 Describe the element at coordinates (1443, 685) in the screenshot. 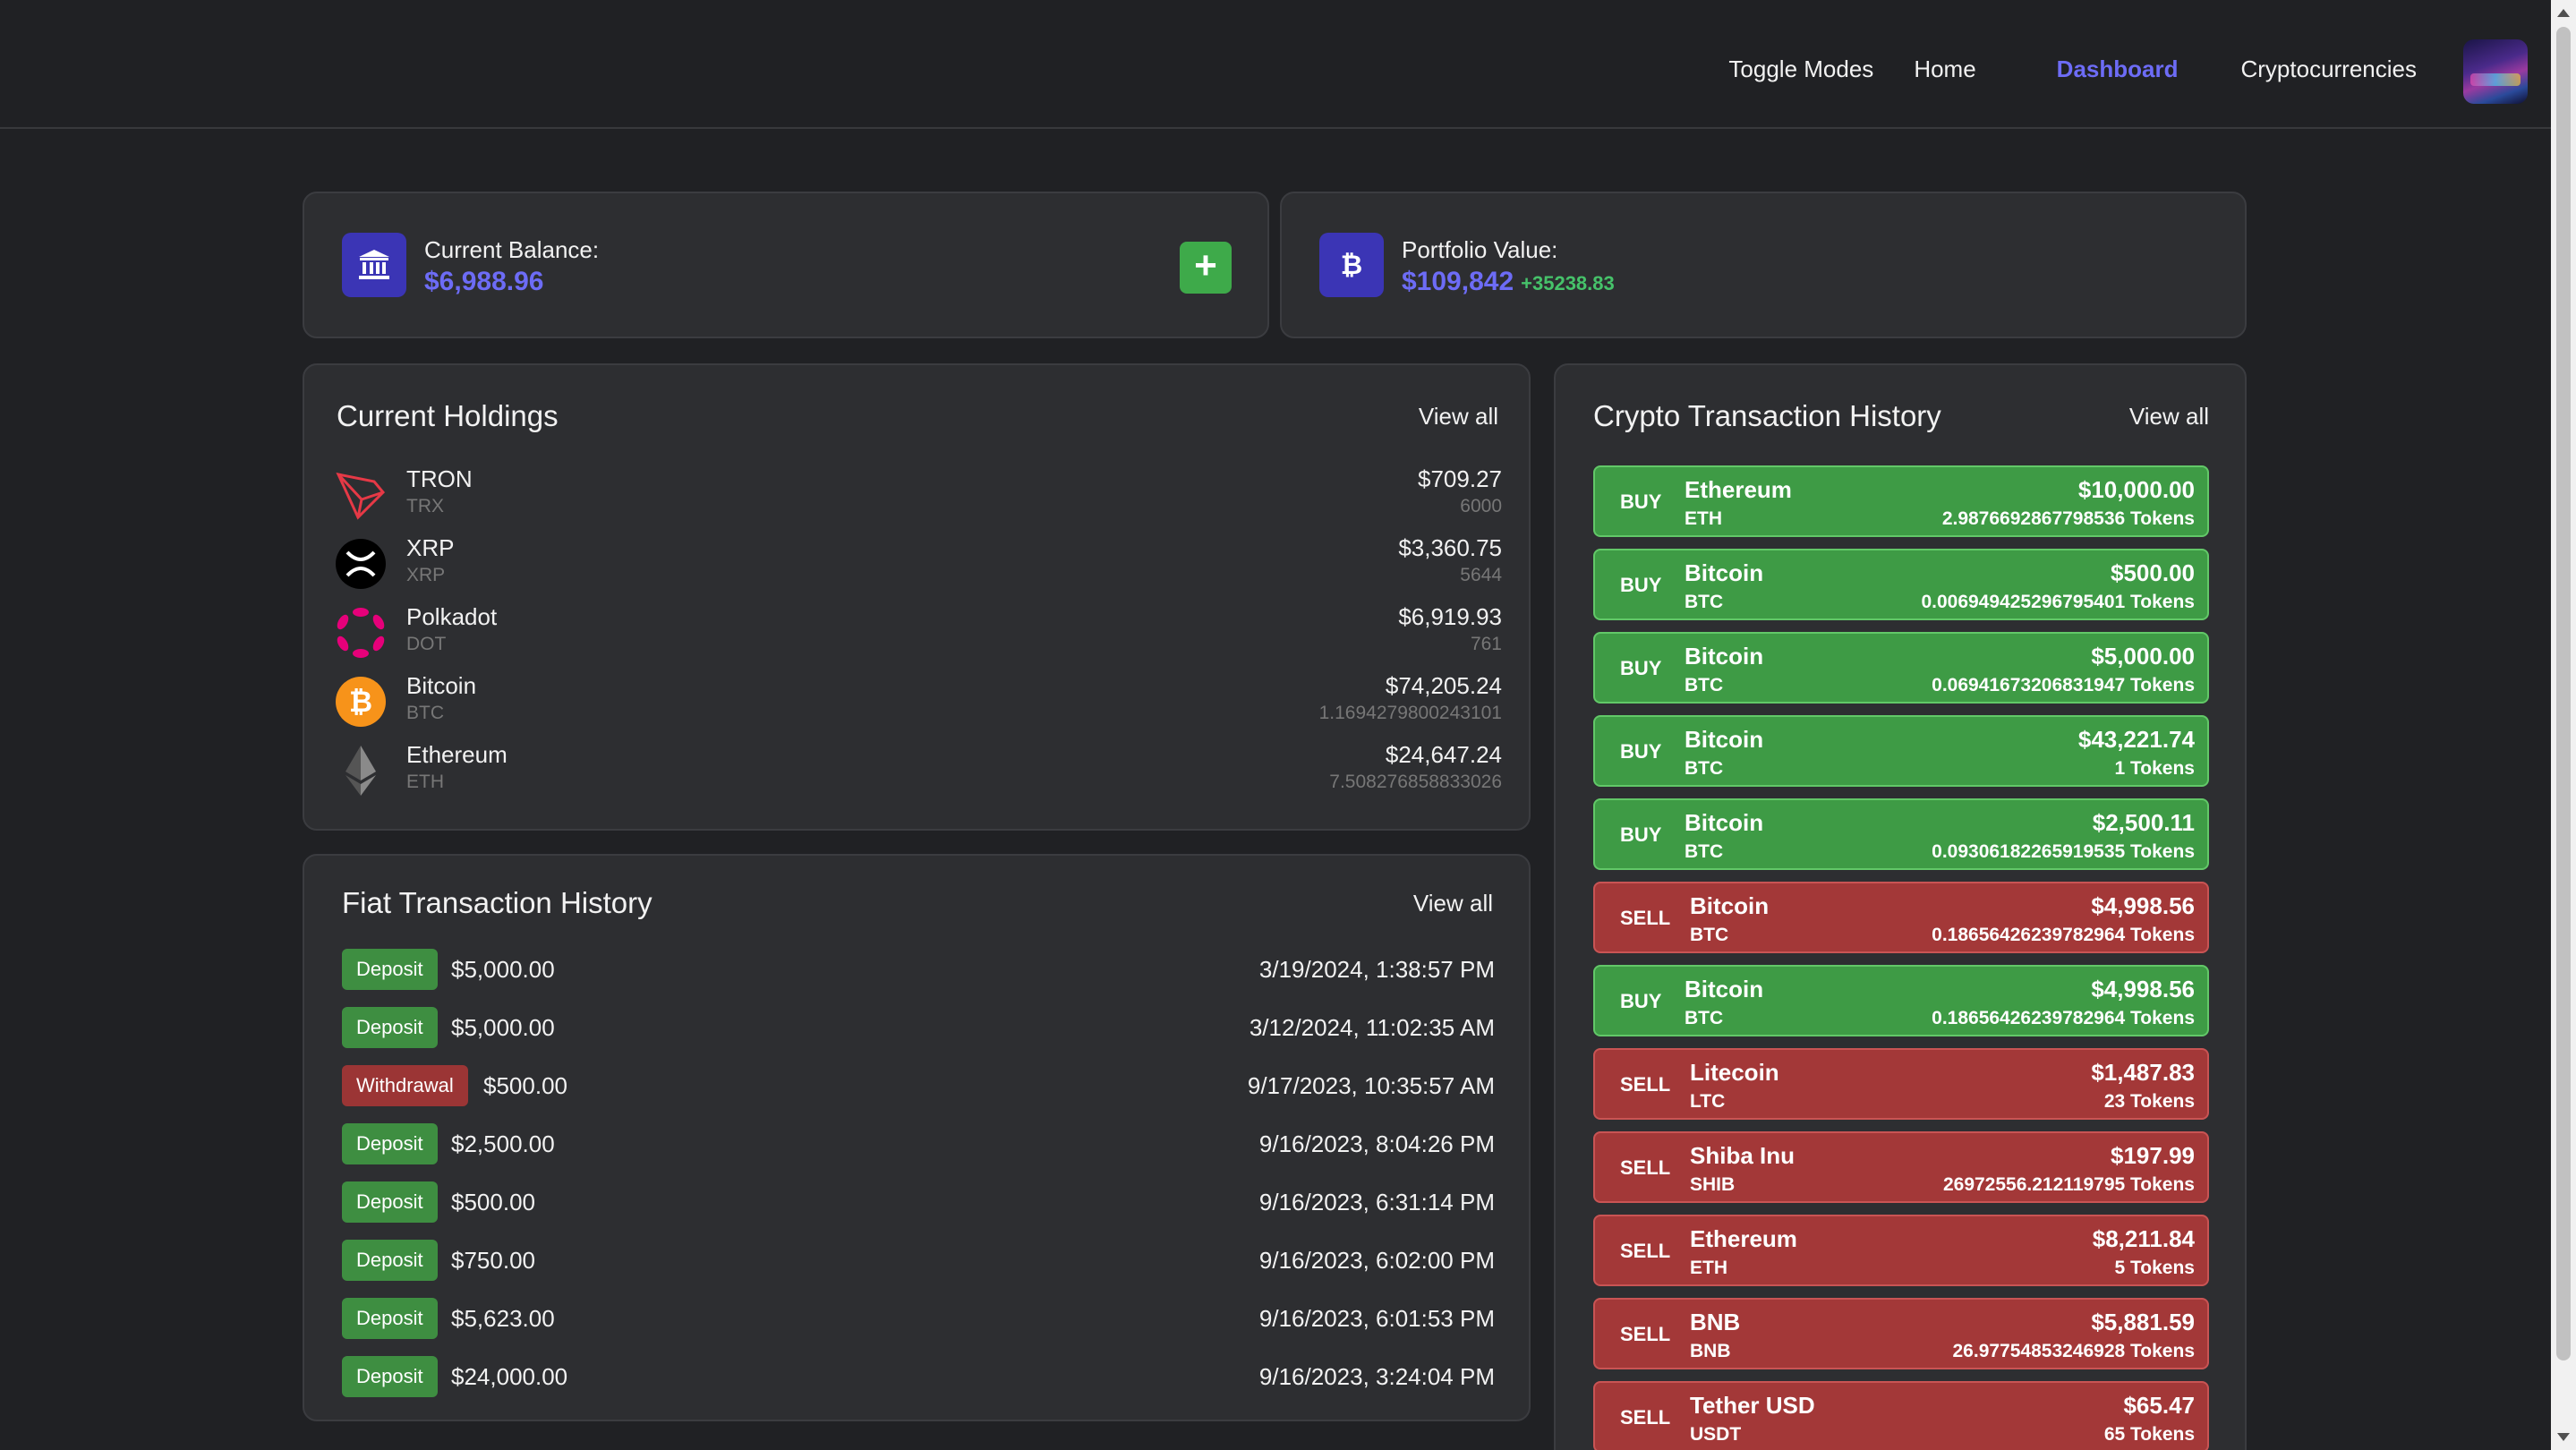

I see `coin-value: $74,205.24` at that location.